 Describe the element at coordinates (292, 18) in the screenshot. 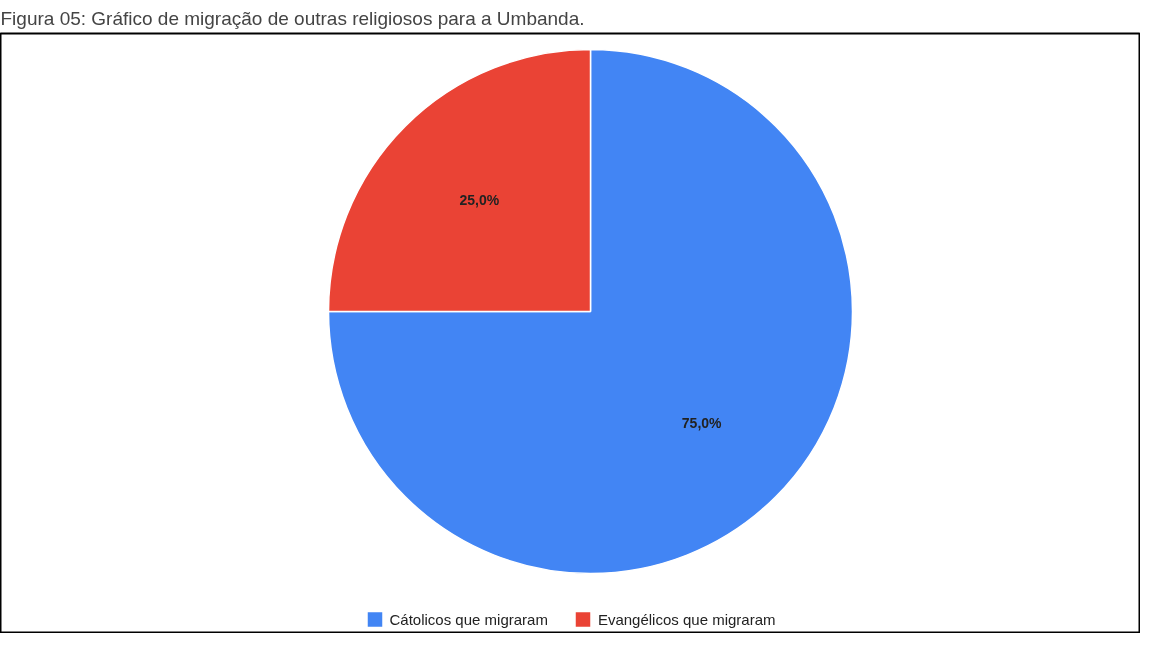

I see `chart-title: Figura 05: Gráfico de migração de outras religiosos para a Umbanda.` at that location.